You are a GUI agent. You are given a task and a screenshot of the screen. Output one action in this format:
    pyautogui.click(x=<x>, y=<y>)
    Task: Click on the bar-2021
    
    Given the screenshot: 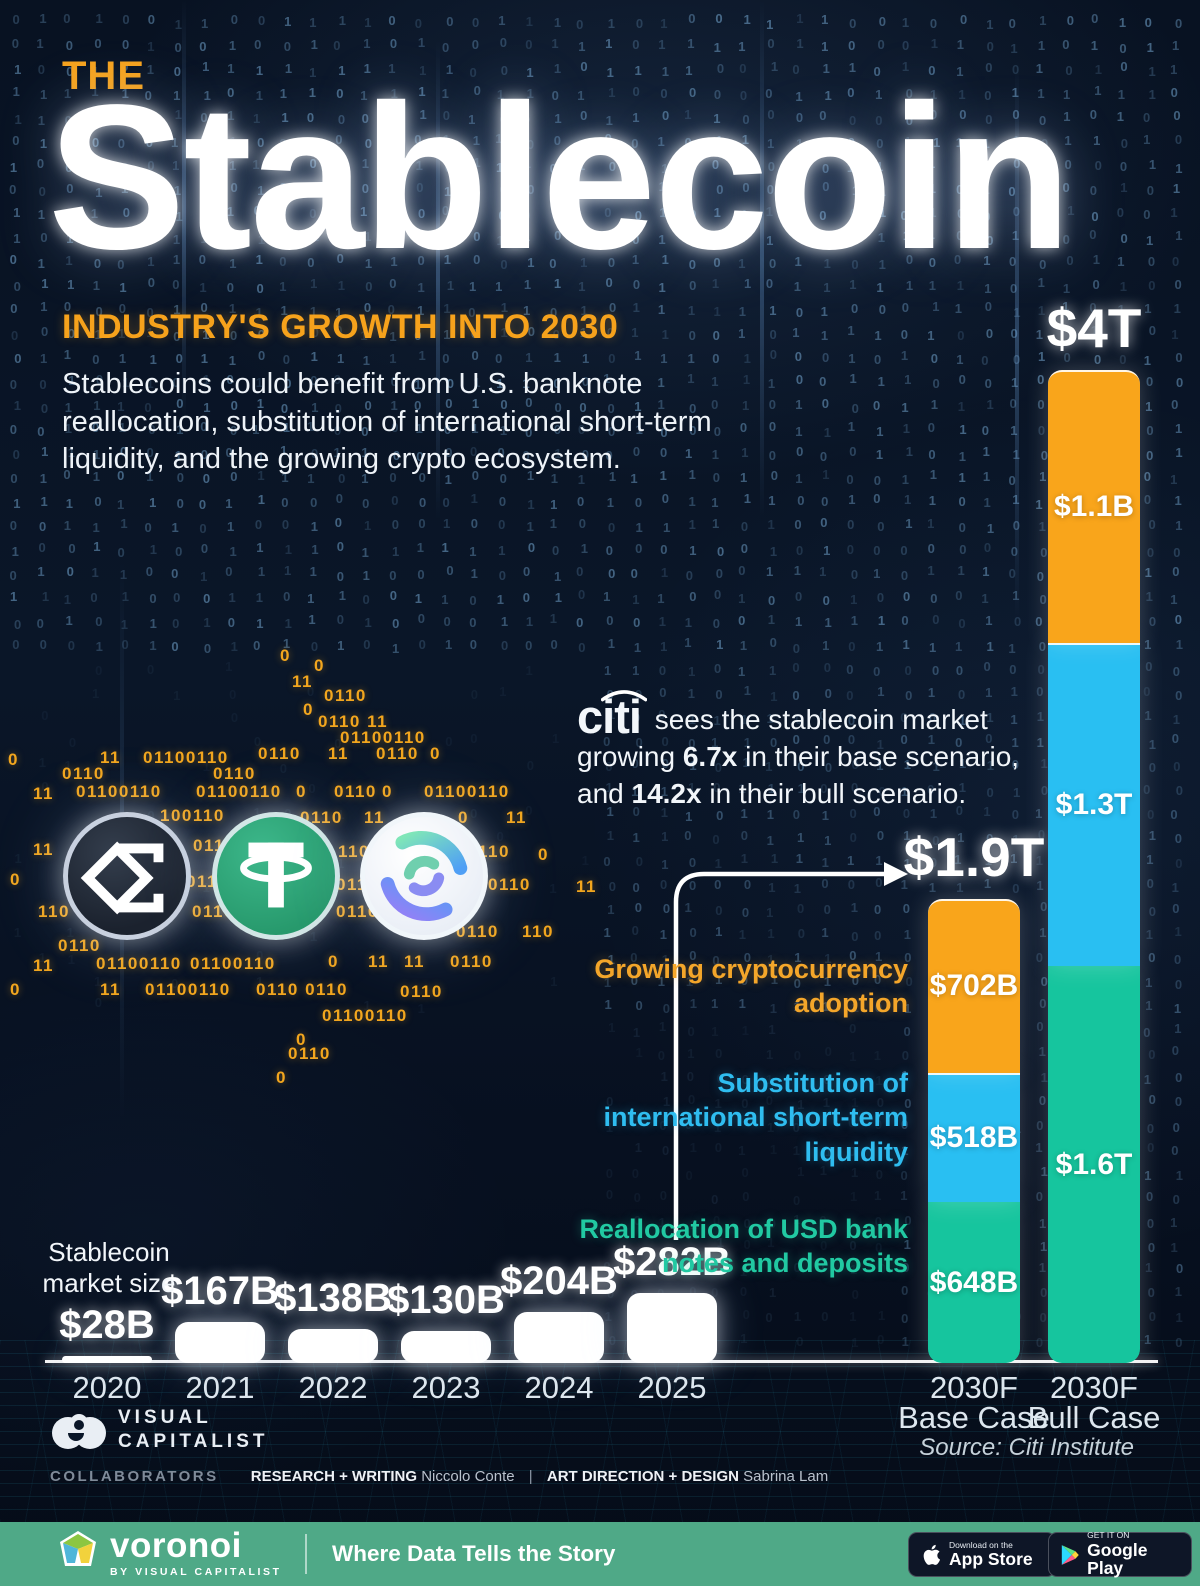 What is the action you would take?
    pyautogui.click(x=220, y=1342)
    